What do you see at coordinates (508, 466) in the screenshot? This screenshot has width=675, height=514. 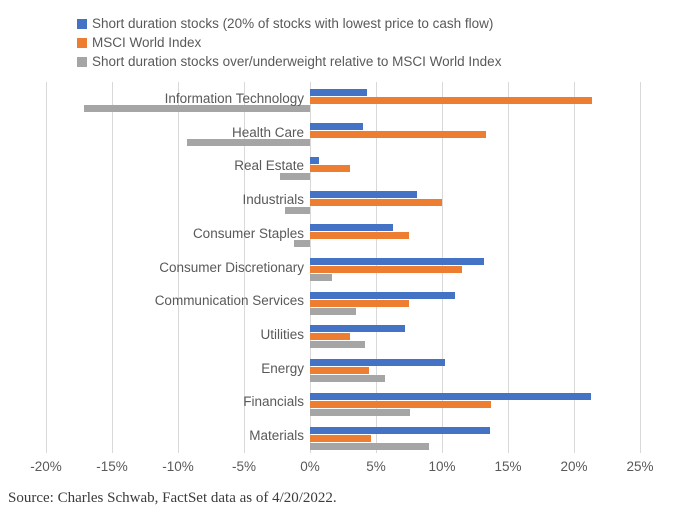 I see `x-axis-tick-label: 15%` at bounding box center [508, 466].